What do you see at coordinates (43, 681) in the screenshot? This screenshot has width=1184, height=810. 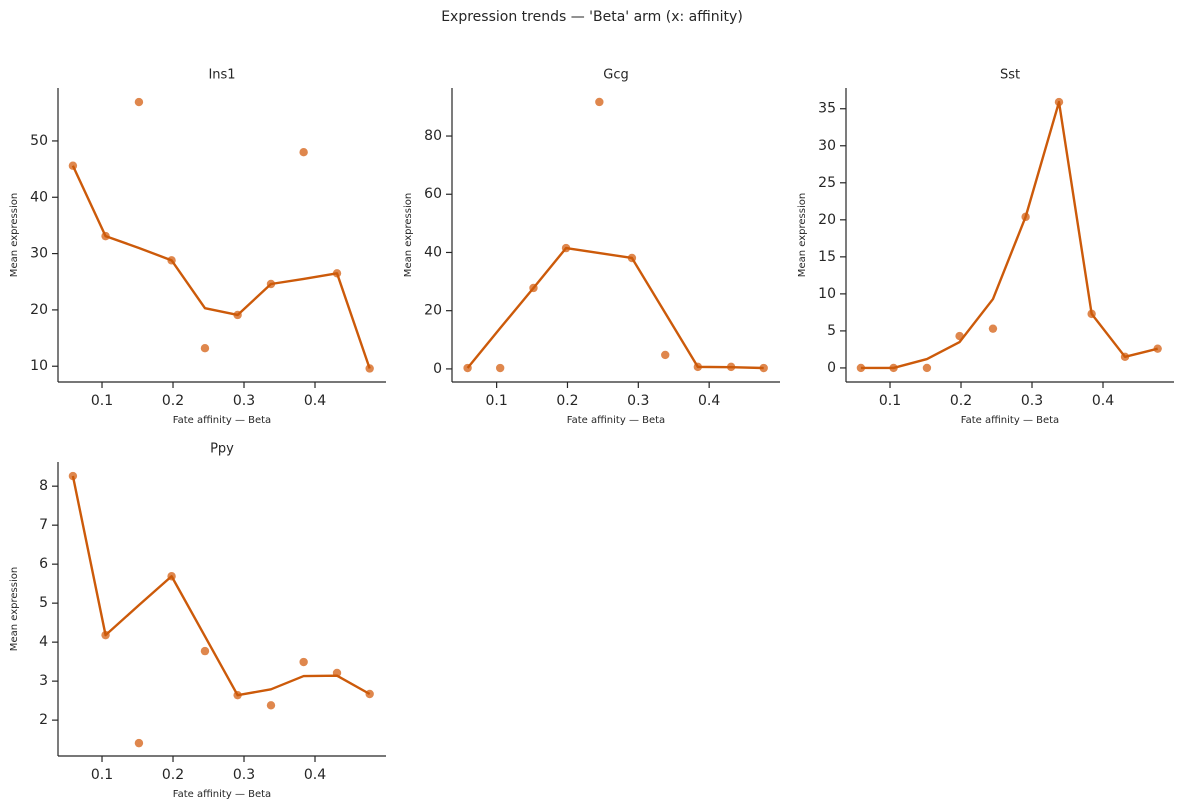 I see `y-tick-label: 3` at bounding box center [43, 681].